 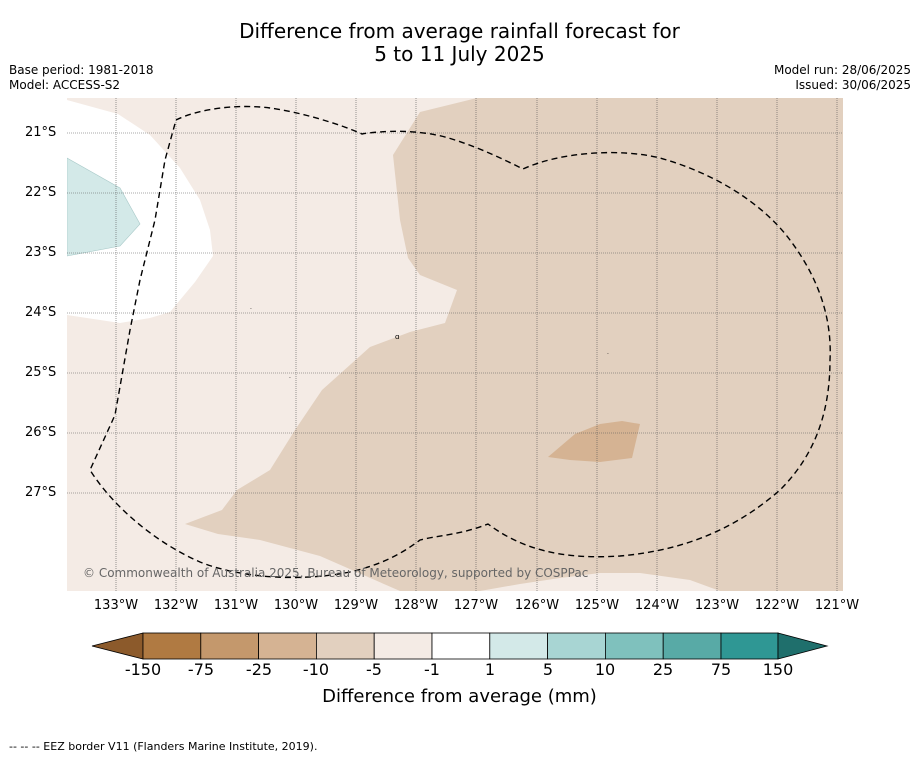 What do you see at coordinates (104, 207) in the screenshot?
I see `wetter-region` at bounding box center [104, 207].